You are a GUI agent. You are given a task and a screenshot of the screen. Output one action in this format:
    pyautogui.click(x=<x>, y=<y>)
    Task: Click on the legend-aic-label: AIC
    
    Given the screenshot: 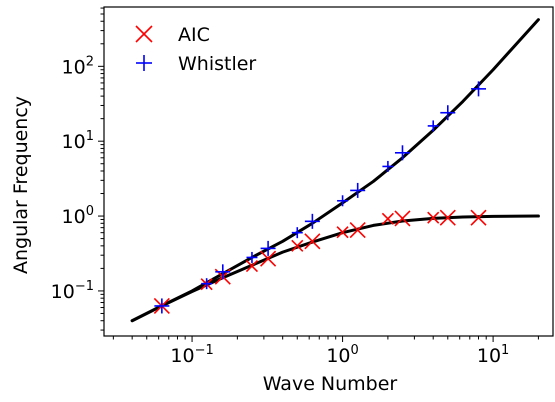 What is the action you would take?
    pyautogui.click(x=194, y=35)
    